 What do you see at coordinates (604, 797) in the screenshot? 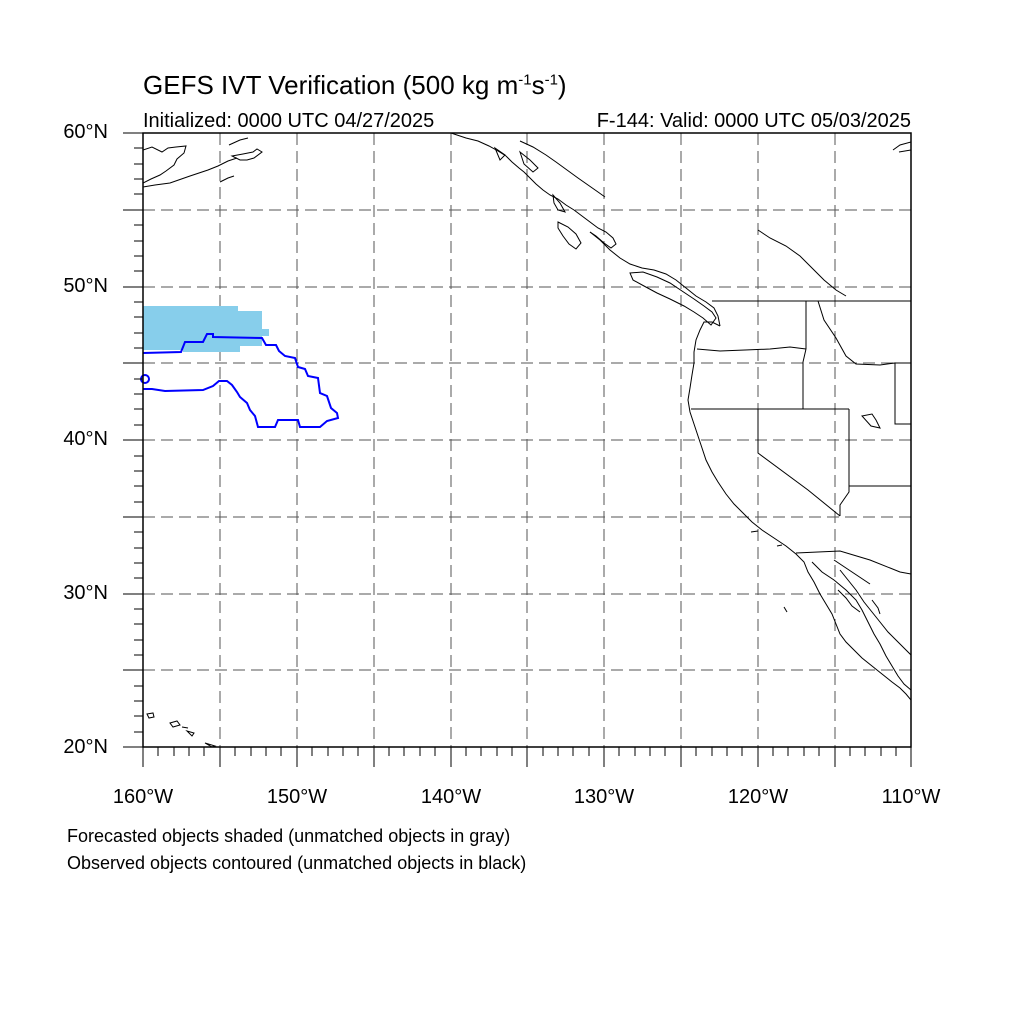
I see `lon-label-130w: 130°W` at bounding box center [604, 797].